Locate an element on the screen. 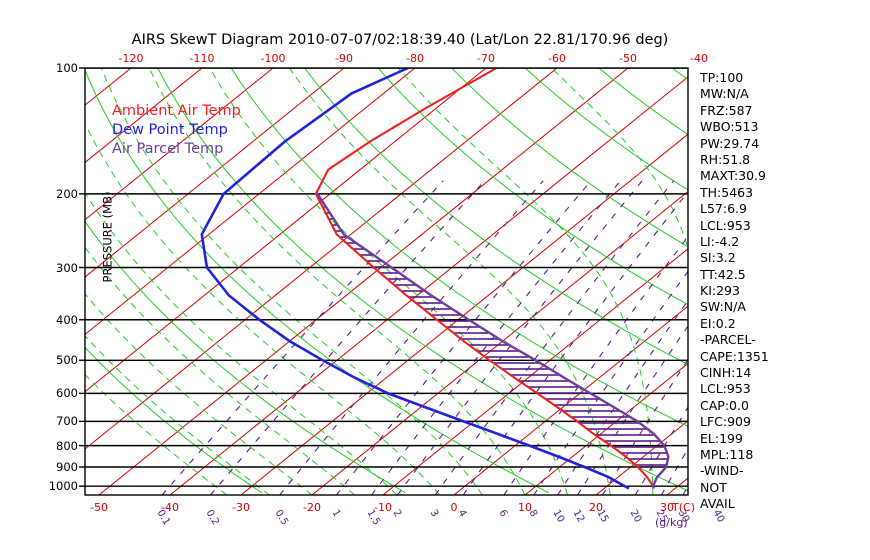 This screenshot has height=560, width=870. sounding-index-4: PW:29.74 is located at coordinates (730, 143).